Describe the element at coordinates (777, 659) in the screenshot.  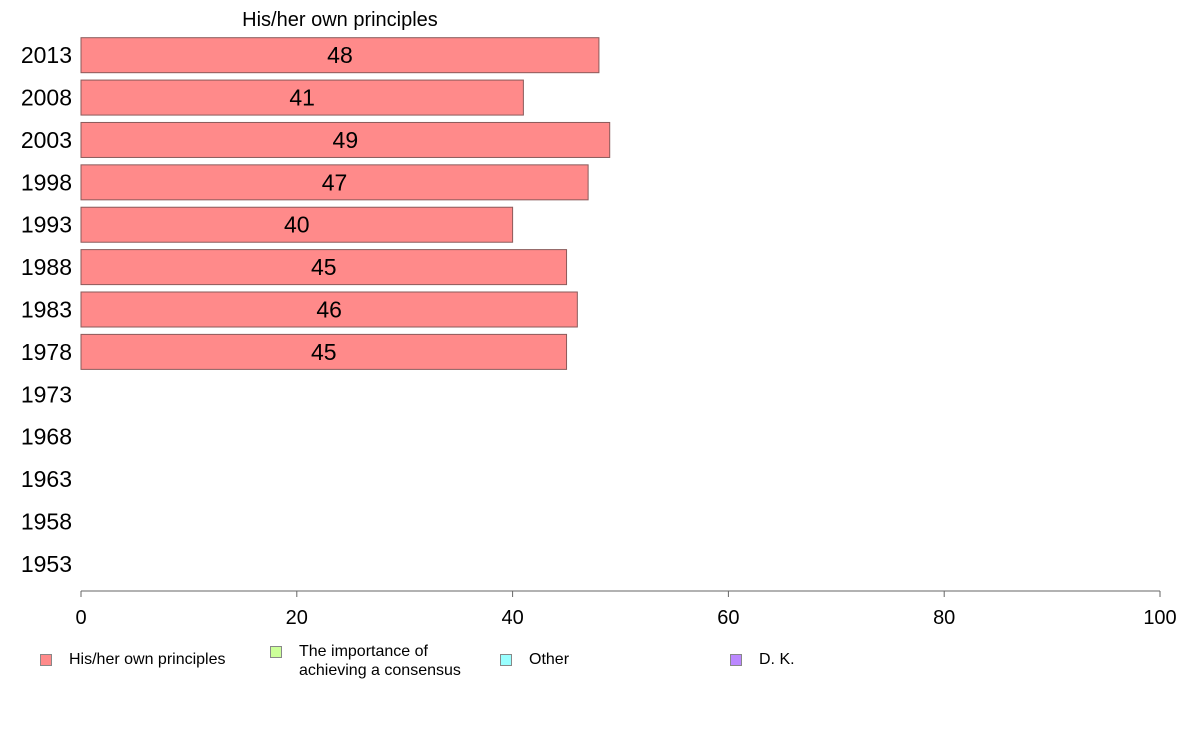
I see `legend-label: D. K.` at that location.